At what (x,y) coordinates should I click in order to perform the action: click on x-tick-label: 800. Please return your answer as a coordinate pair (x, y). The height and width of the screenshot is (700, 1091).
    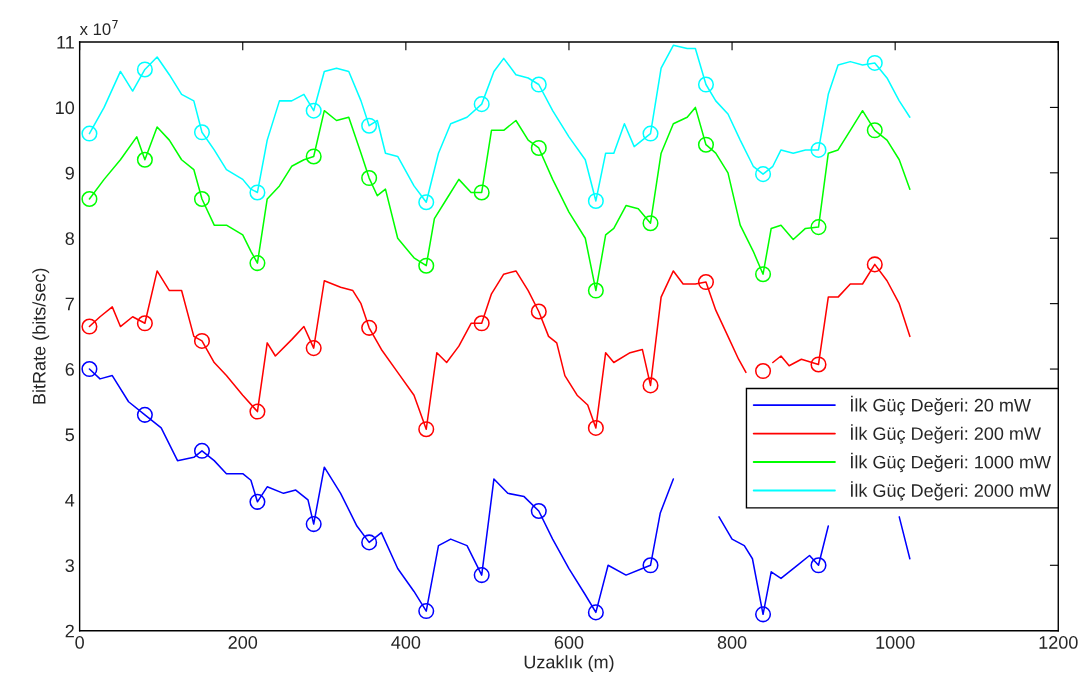
    Looking at the image, I should click on (732, 642).